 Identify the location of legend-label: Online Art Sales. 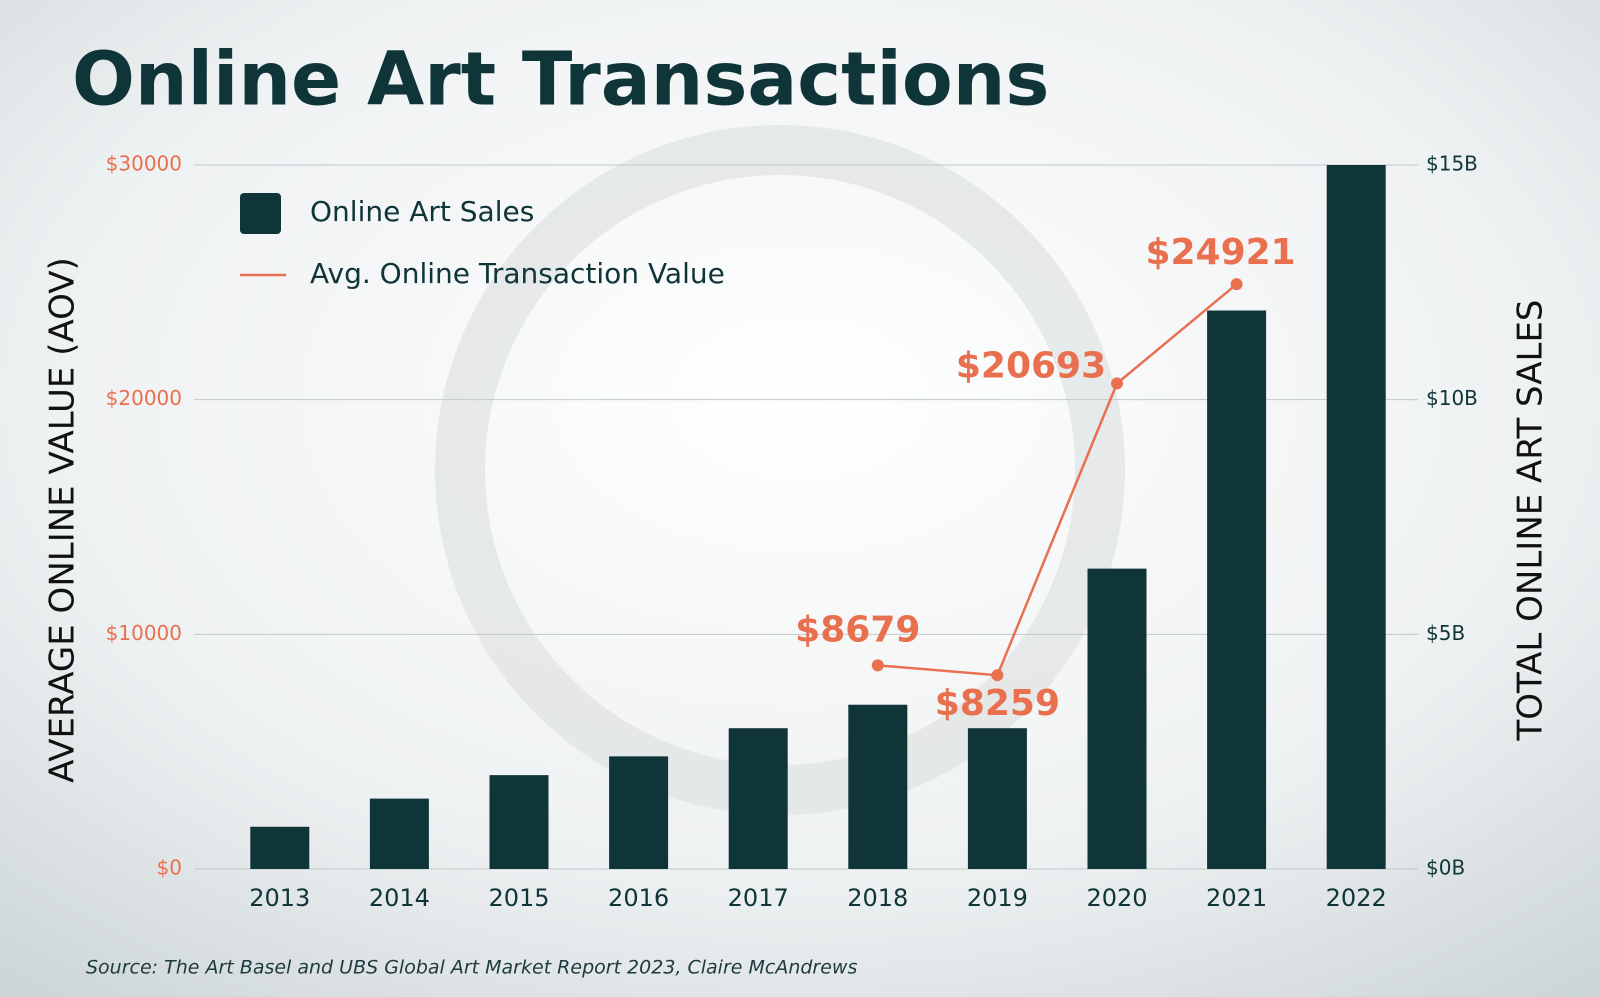
(422, 211).